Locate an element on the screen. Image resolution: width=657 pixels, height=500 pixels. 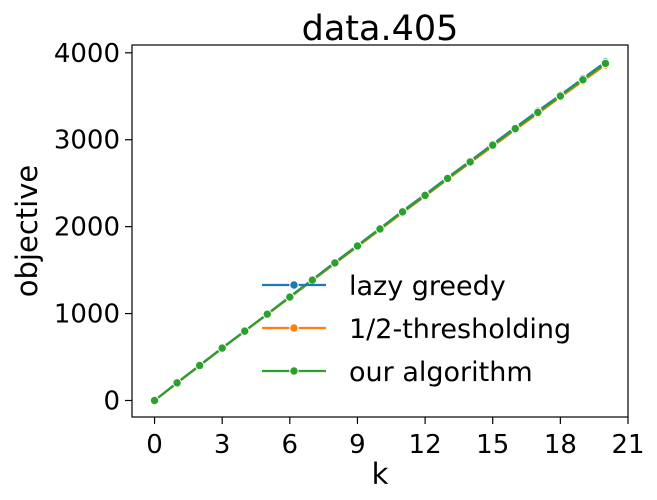
legend: lazy greedy 1/2-thresholding our algorithm is located at coordinates (416, 329).